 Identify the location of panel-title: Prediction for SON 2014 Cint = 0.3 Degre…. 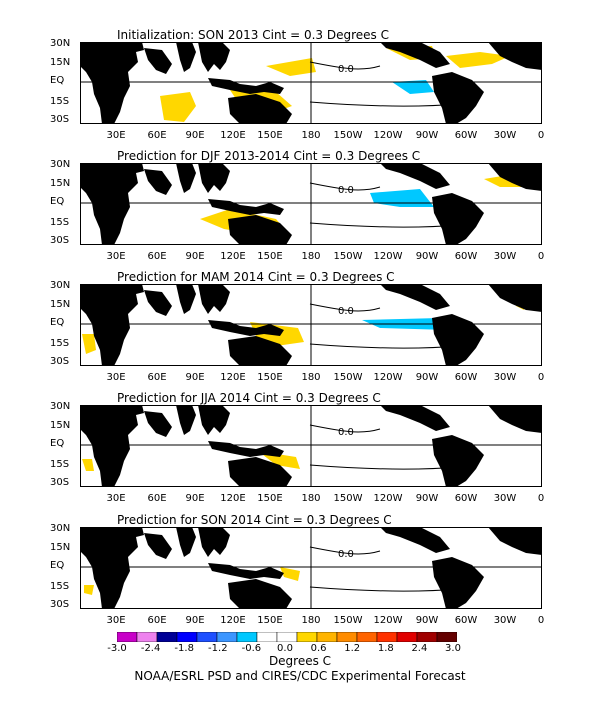
(254, 520).